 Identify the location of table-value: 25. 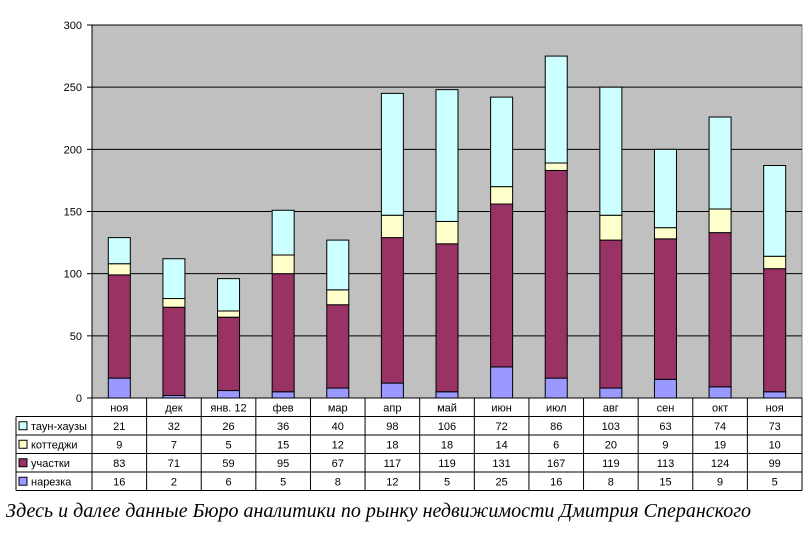
(501, 482).